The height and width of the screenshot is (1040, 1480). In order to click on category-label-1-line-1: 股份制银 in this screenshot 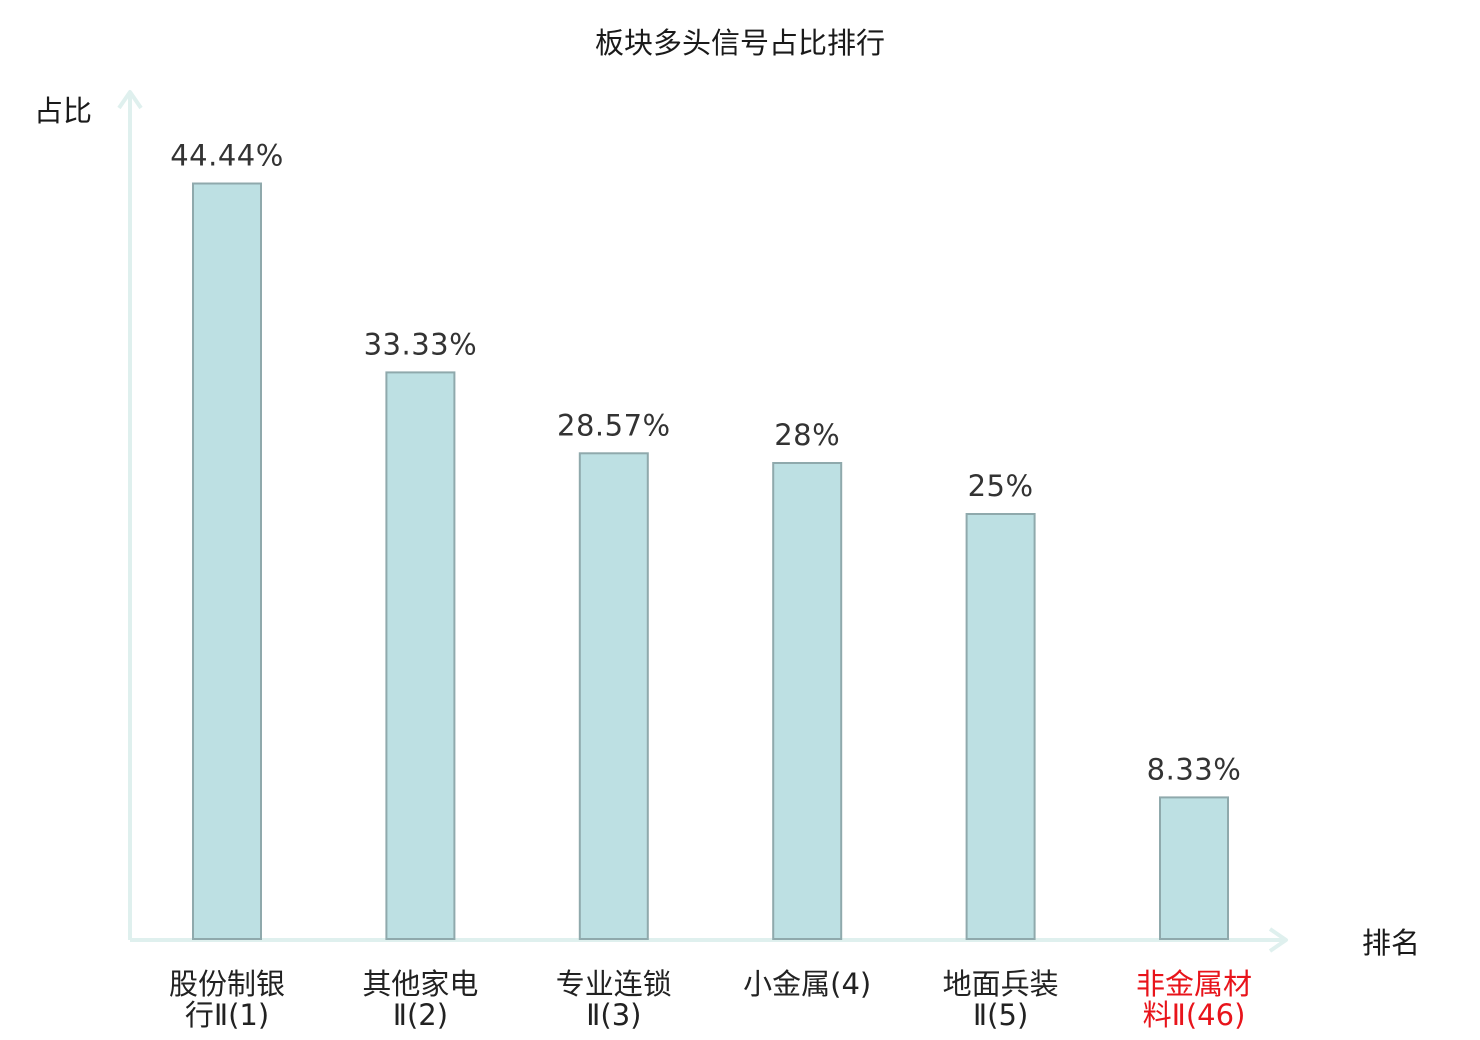, I will do `click(227, 984)`.